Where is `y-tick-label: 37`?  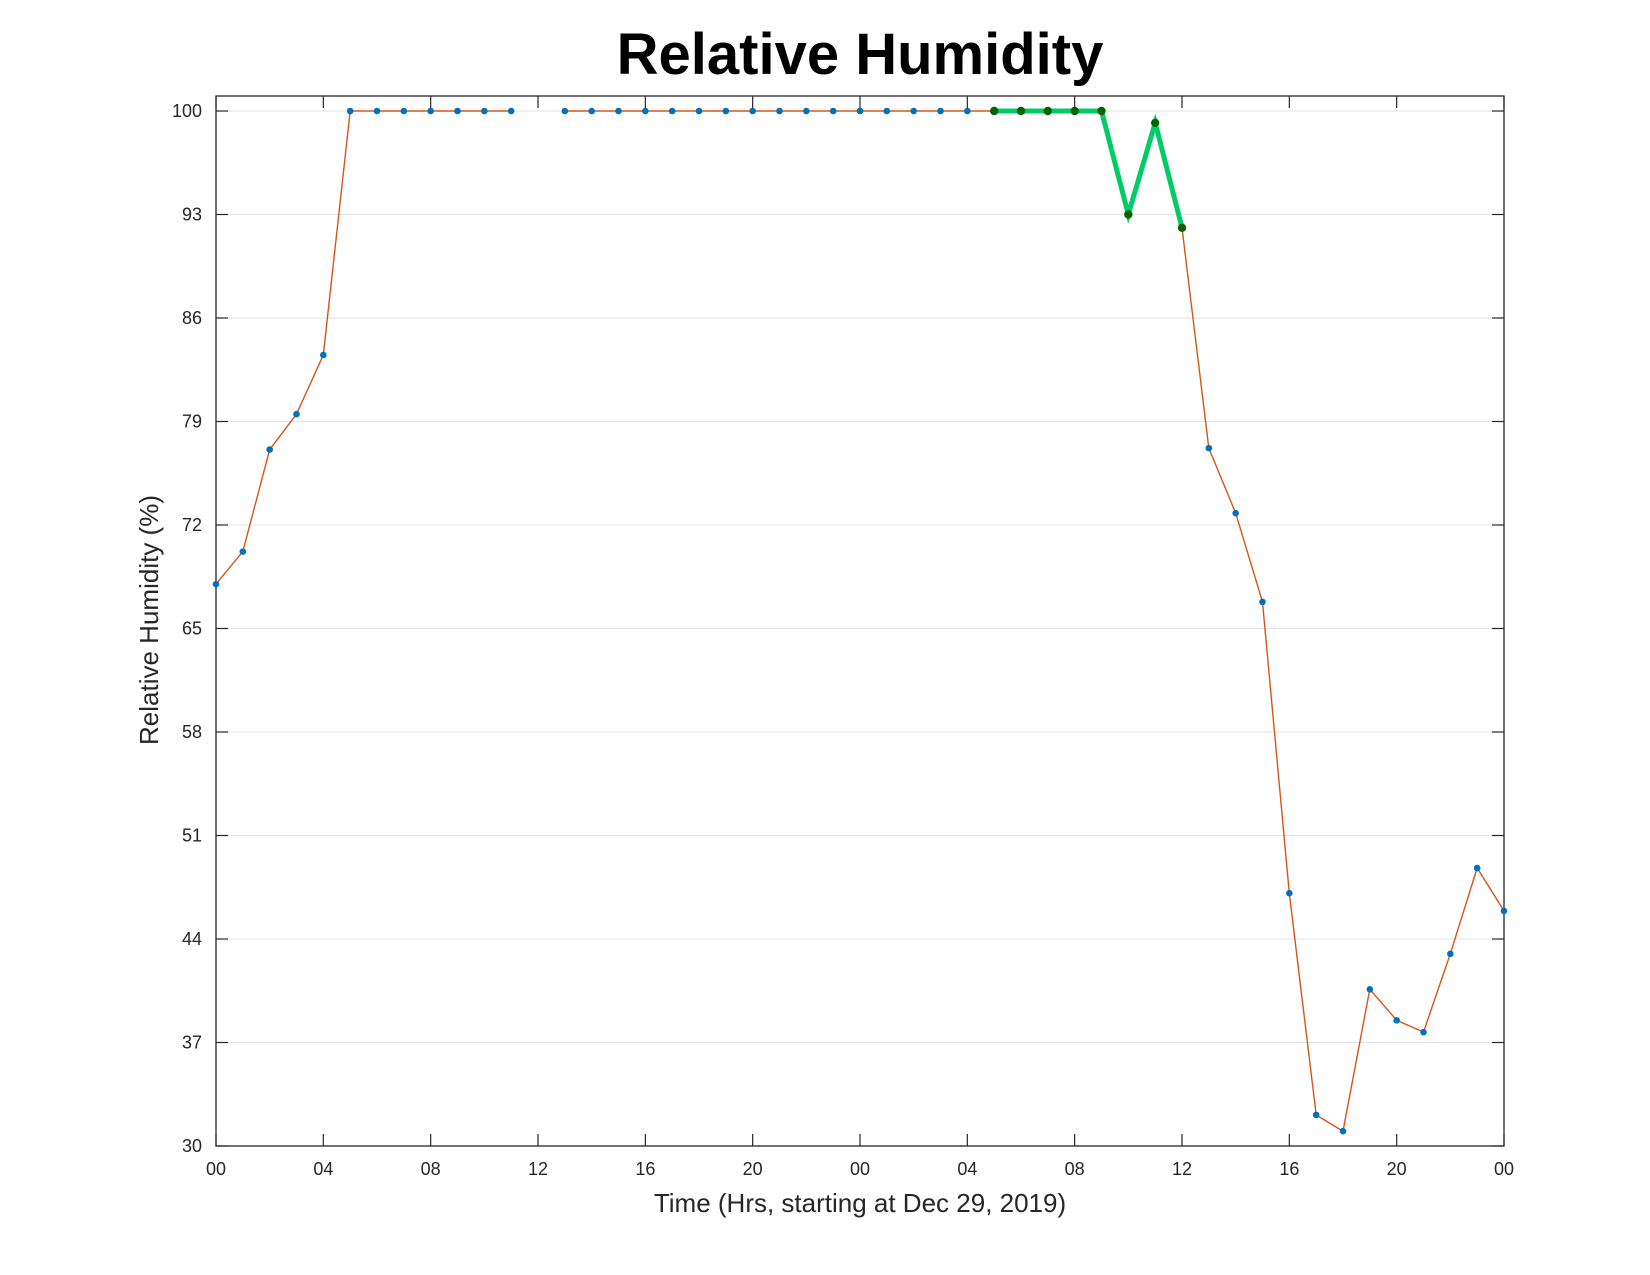 y-tick-label: 37 is located at coordinates (192, 1043).